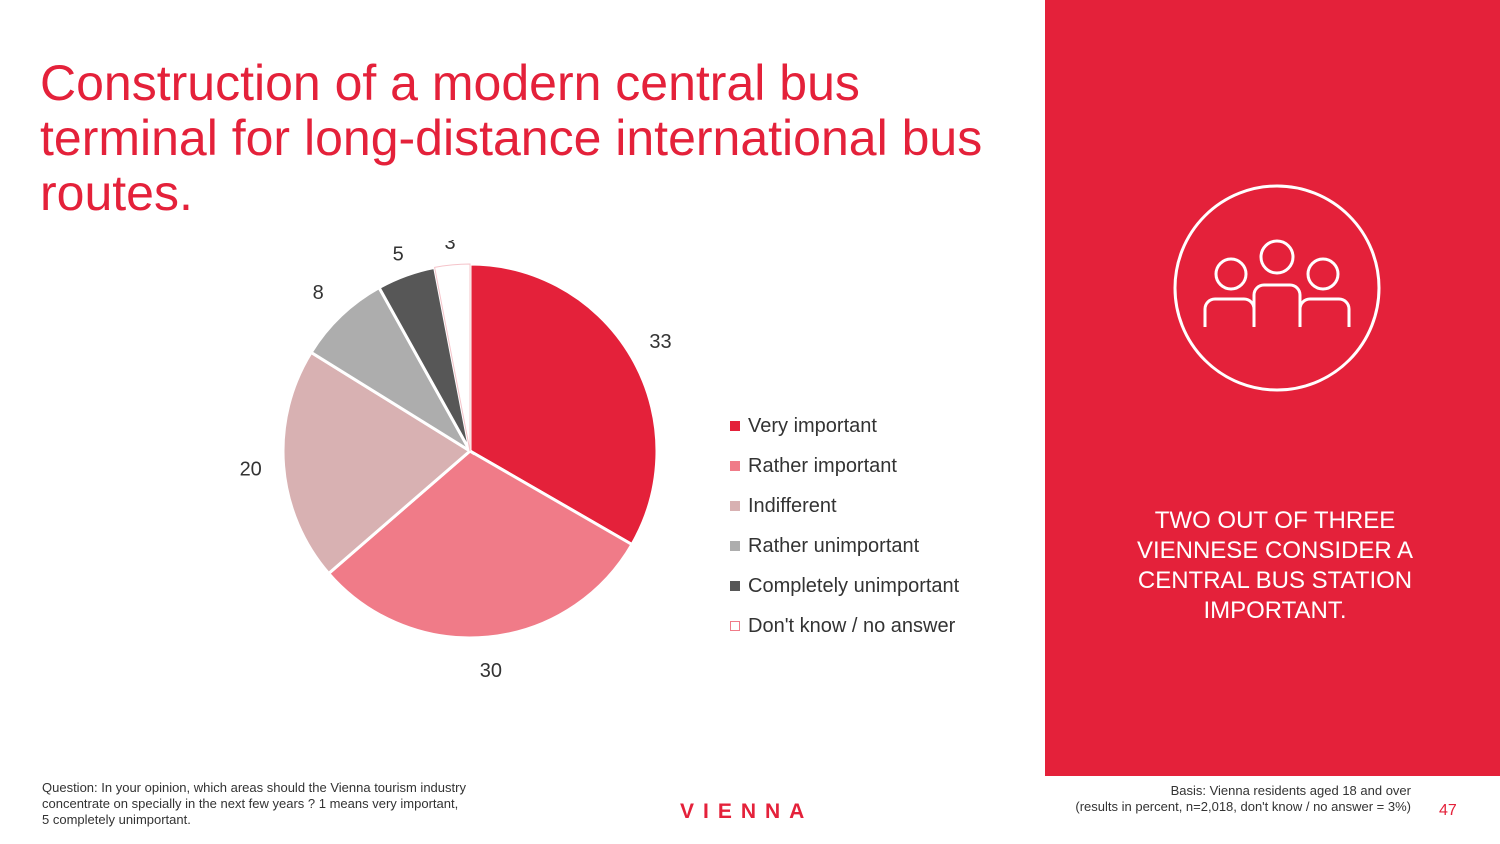 This screenshot has height=844, width=1500. I want to click on pie-data-label: 5, so click(398, 255).